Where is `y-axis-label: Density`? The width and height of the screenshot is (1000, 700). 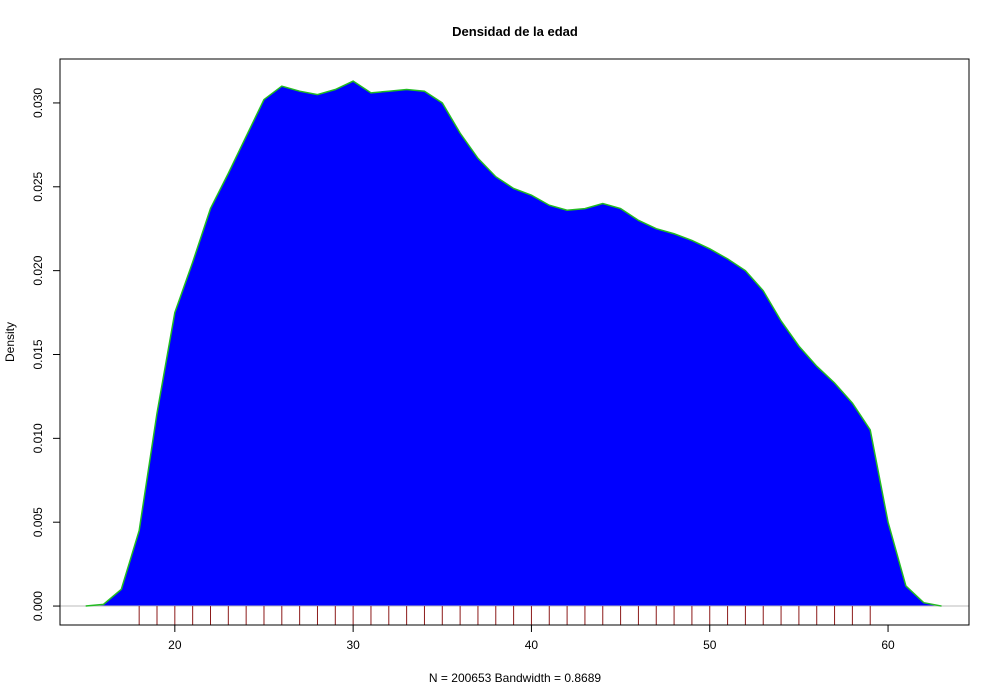
y-axis-label: Density is located at coordinates (10, 342).